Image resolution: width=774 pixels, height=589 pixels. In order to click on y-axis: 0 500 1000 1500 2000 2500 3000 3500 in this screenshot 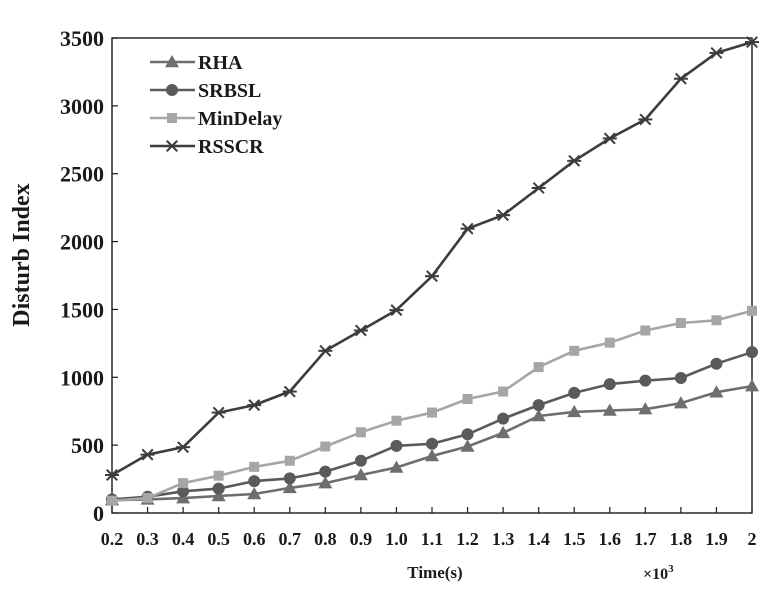, I will do `click(89, 276)`.